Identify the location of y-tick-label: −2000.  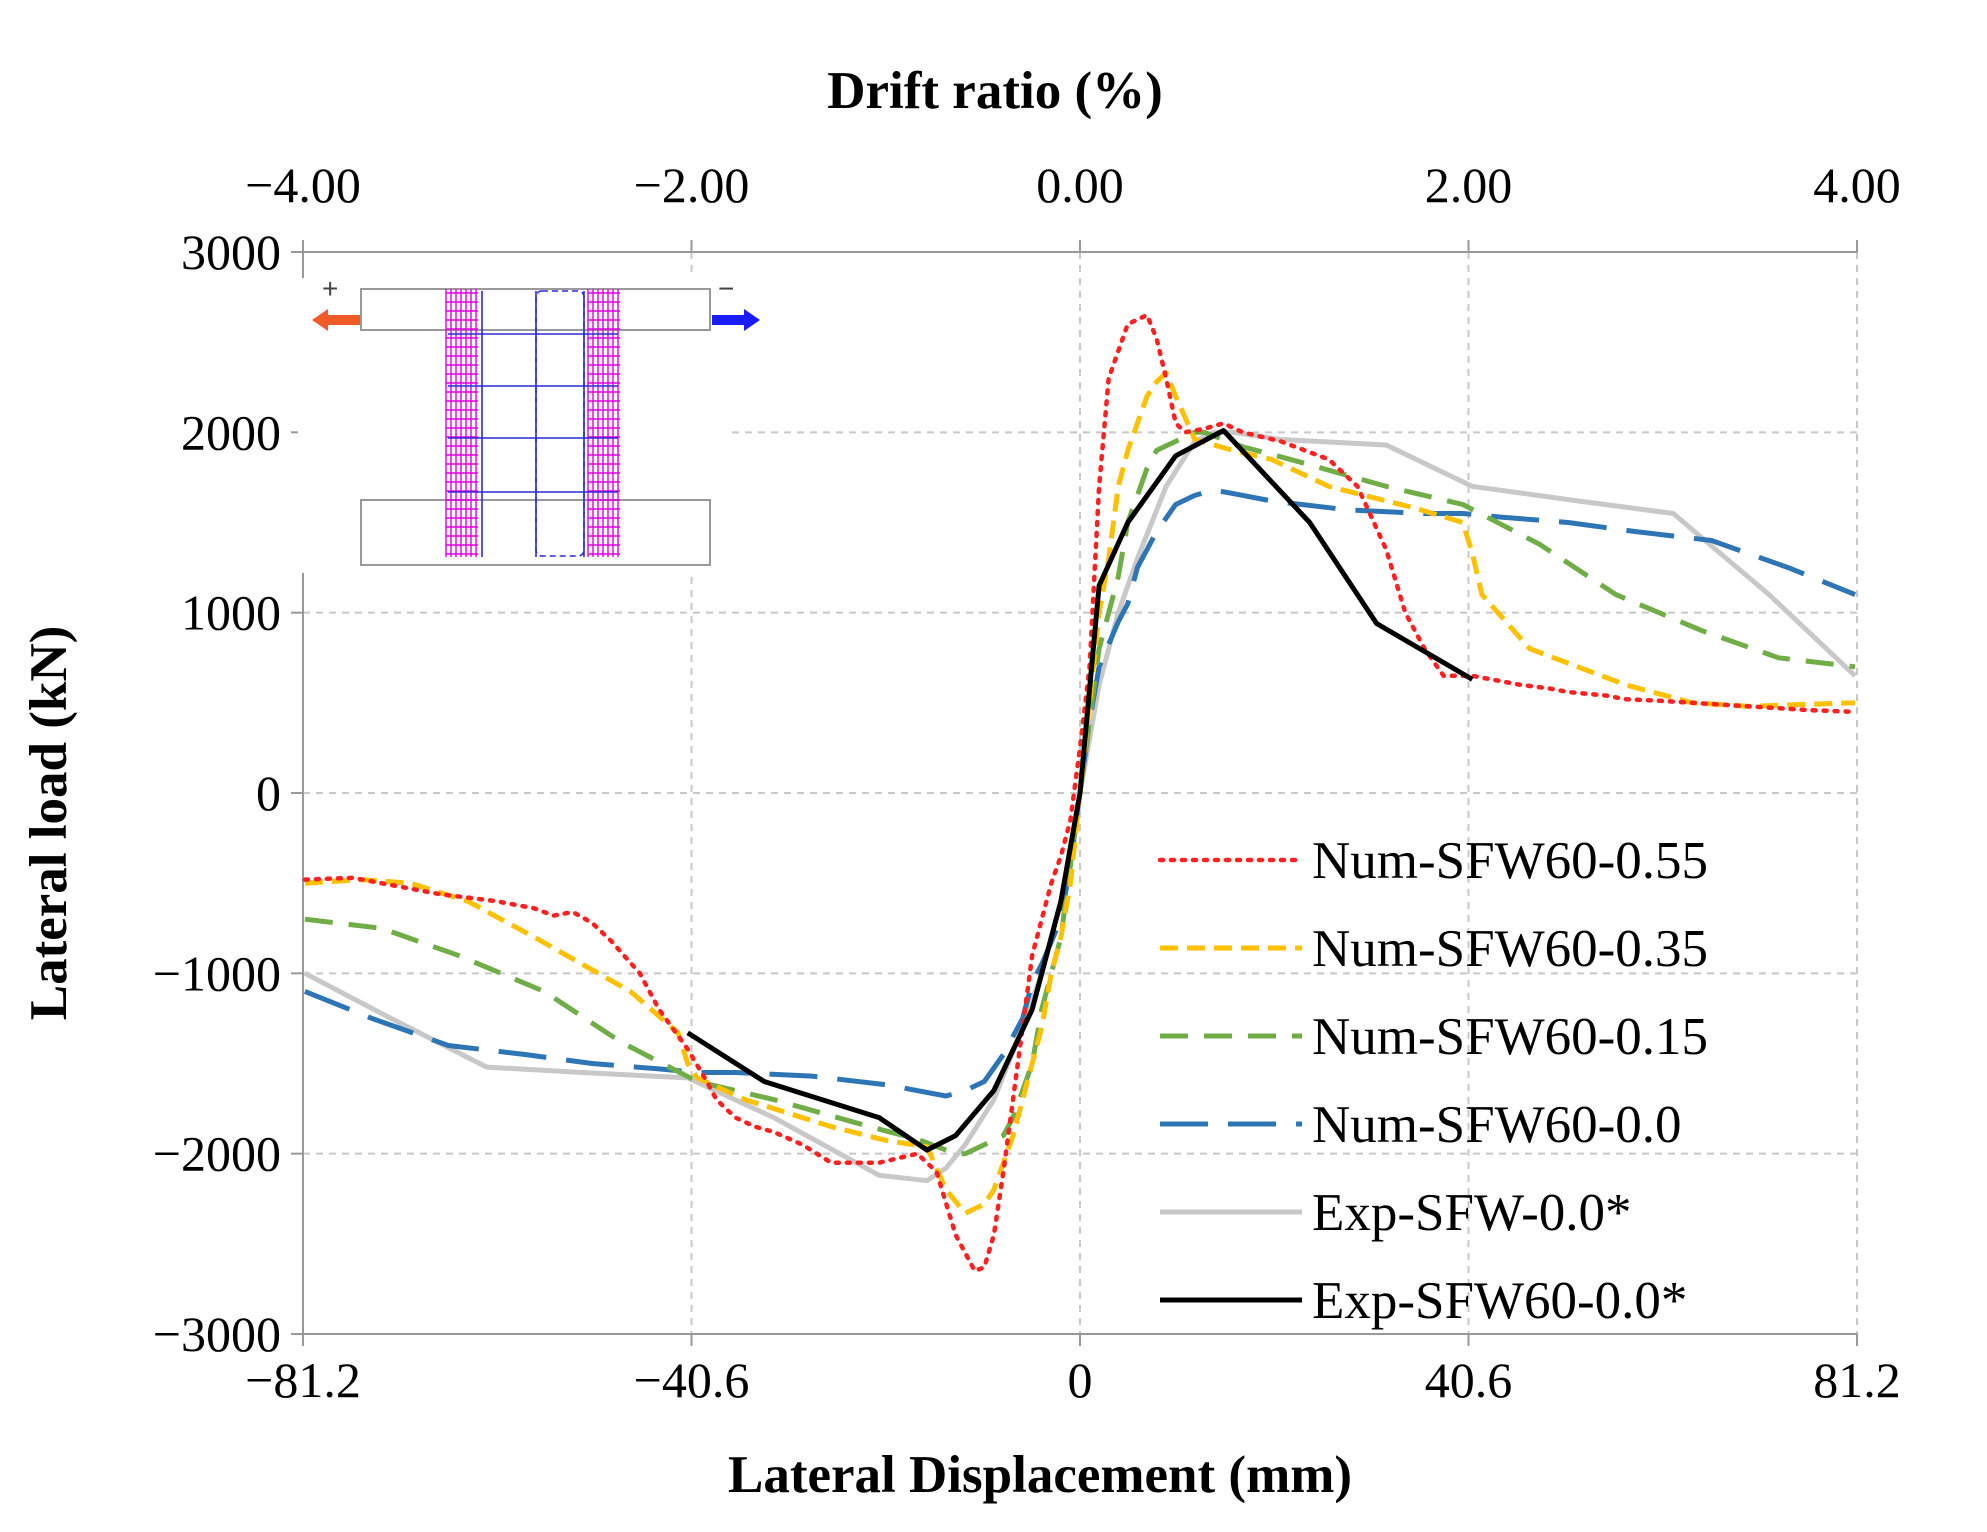
(217, 1154).